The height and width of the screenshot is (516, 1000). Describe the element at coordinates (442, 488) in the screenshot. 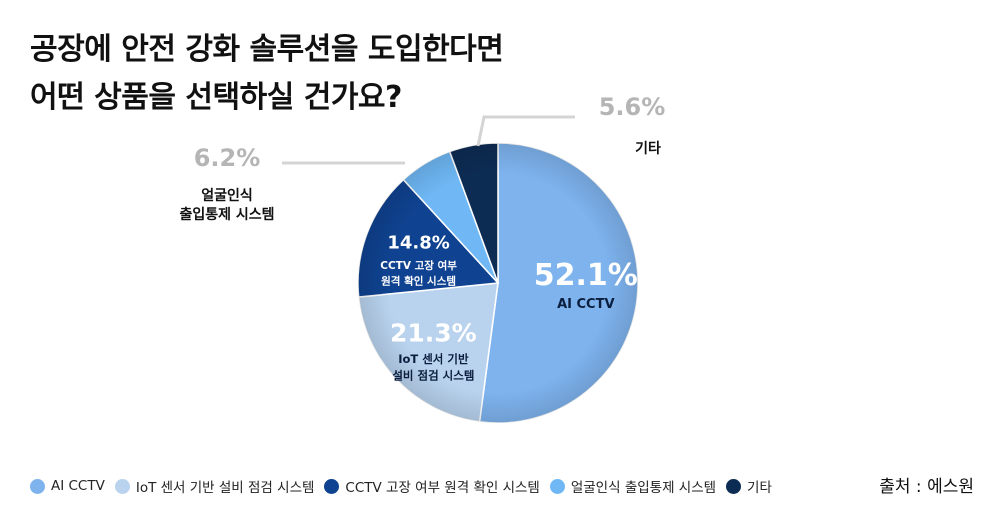

I see `legend-label: CCTV 고장 여부 원격 확인 시스템` at that location.